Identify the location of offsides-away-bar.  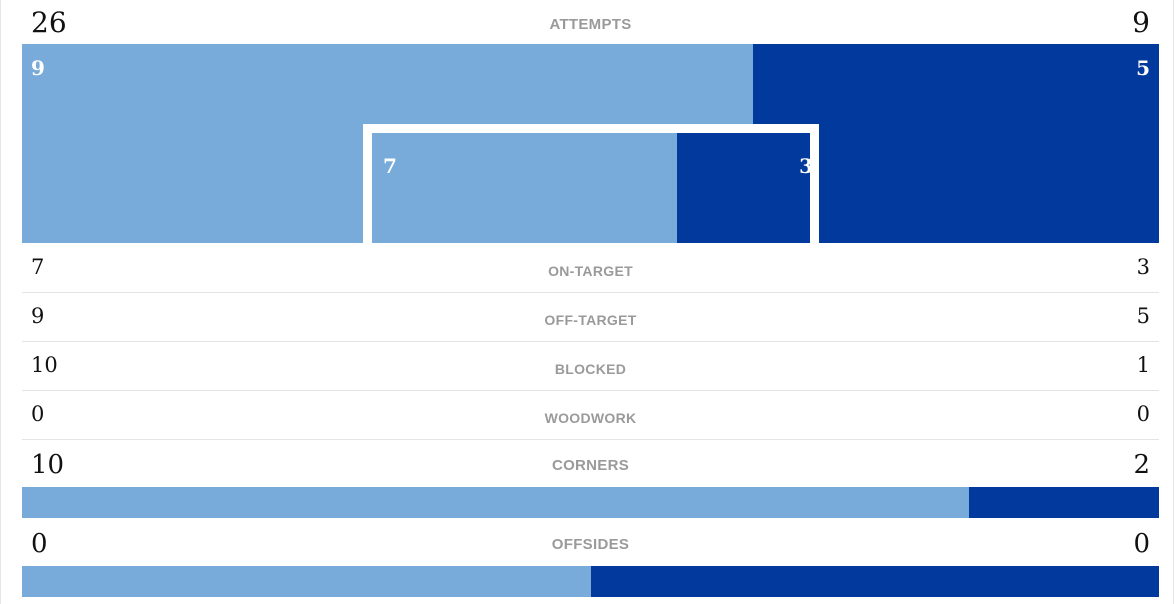
(874, 581).